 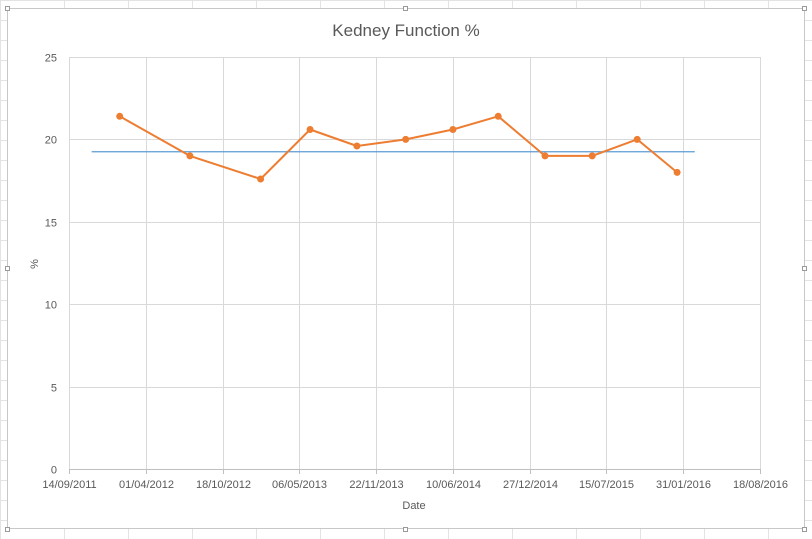 I want to click on x-tick-label: 14/09/2011, so click(x=69, y=485).